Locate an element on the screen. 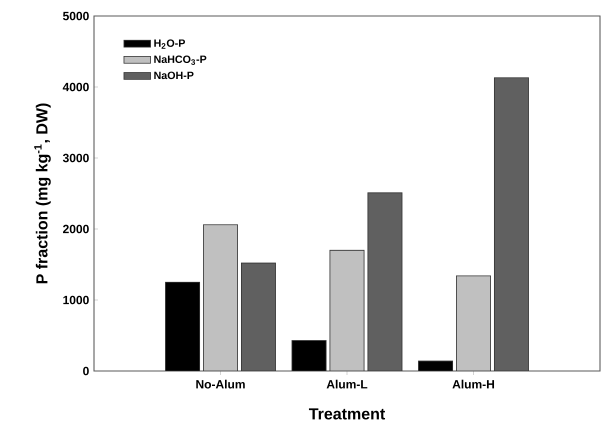 The image size is (604, 433). y-axis-title: P fraction (mg kg$^{-1}$, DW) is located at coordinates (42, 193).